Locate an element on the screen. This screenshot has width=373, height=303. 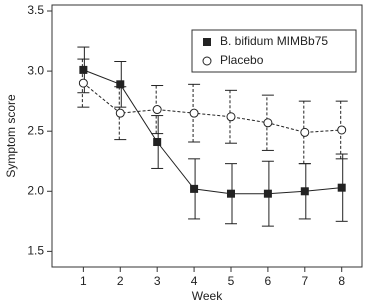
y-tick-label: 3.0 is located at coordinates (35, 70).